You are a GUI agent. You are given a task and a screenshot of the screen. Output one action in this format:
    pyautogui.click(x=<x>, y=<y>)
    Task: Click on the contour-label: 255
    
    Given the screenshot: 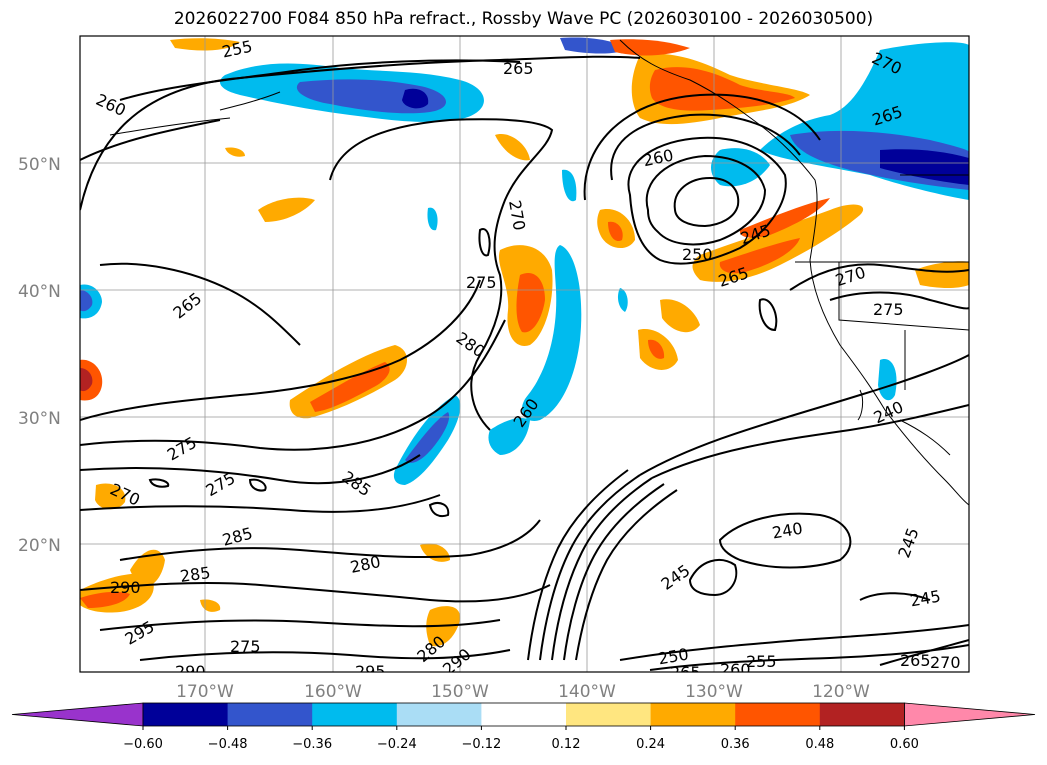 What is the action you would take?
    pyautogui.click(x=761, y=661)
    